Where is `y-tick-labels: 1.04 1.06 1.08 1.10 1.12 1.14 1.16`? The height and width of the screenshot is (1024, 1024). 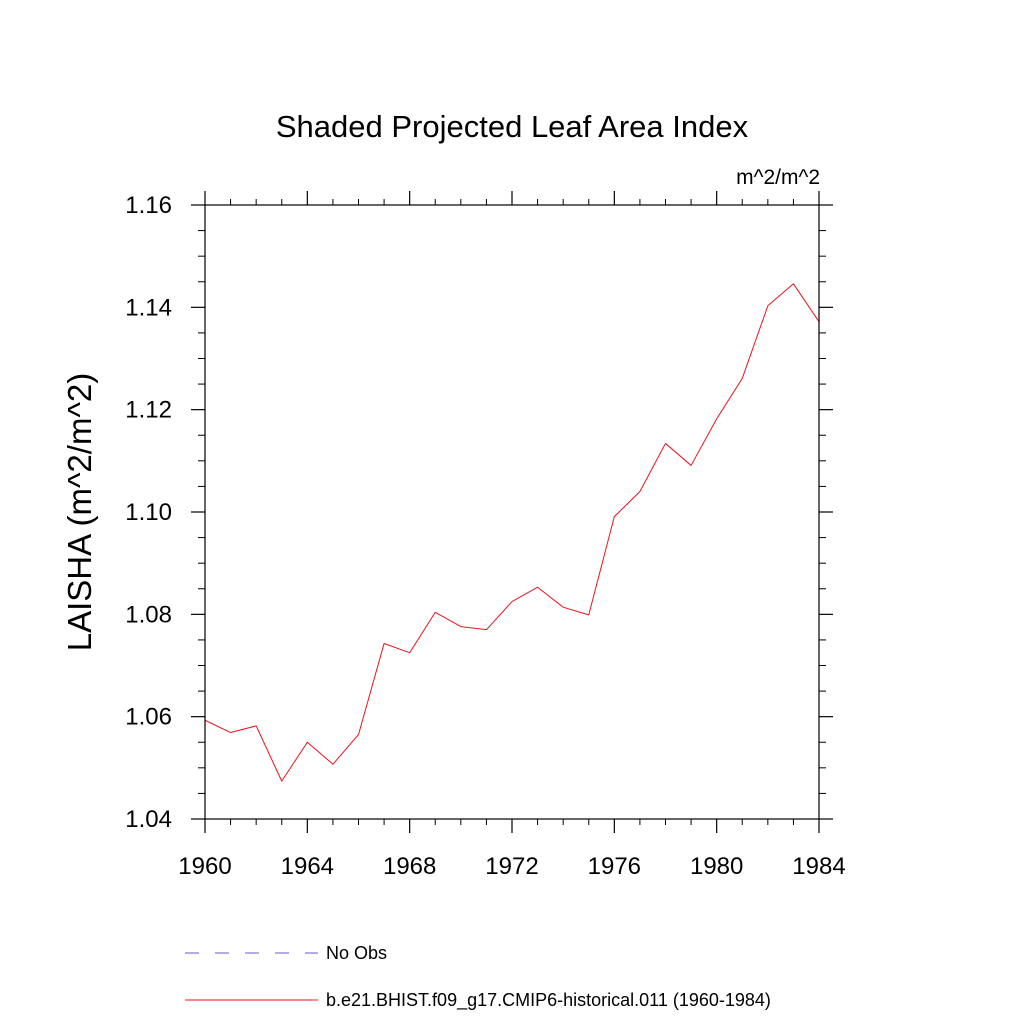
y-tick-labels: 1.04 1.06 1.08 1.10 1.12 1.14 1.16 is located at coordinates (148, 512).